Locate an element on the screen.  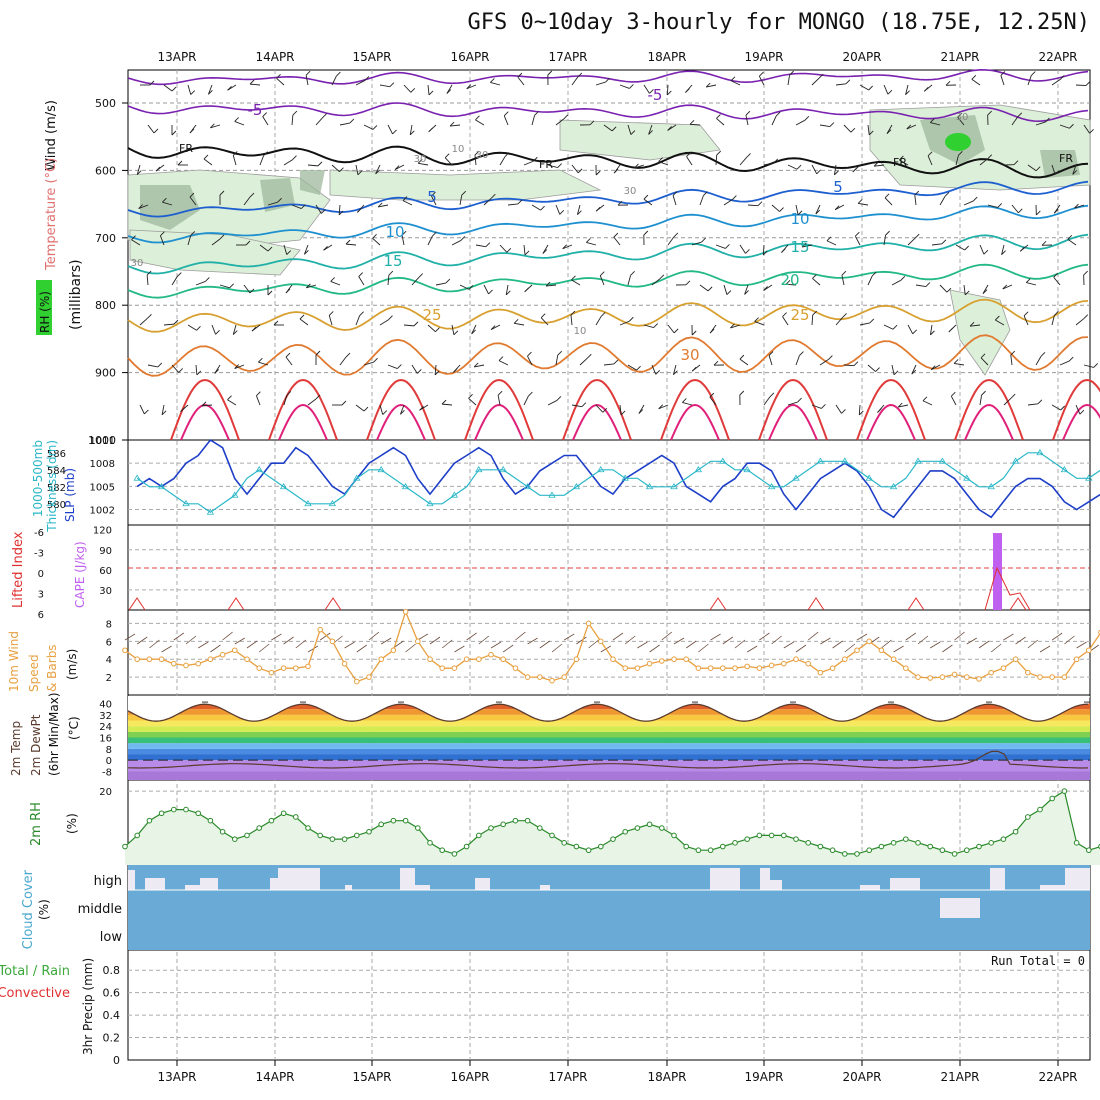
axis-label-temp: Temperature (°C) is located at coordinates (51, 214).